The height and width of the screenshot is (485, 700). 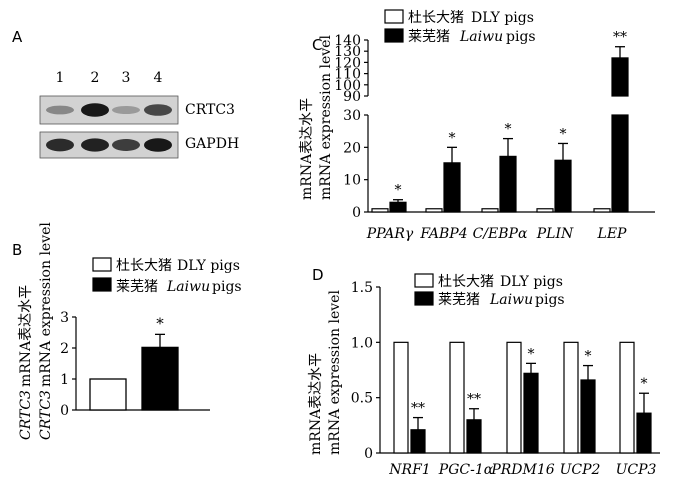 I want to click on lane-label: 1, so click(x=60, y=78).